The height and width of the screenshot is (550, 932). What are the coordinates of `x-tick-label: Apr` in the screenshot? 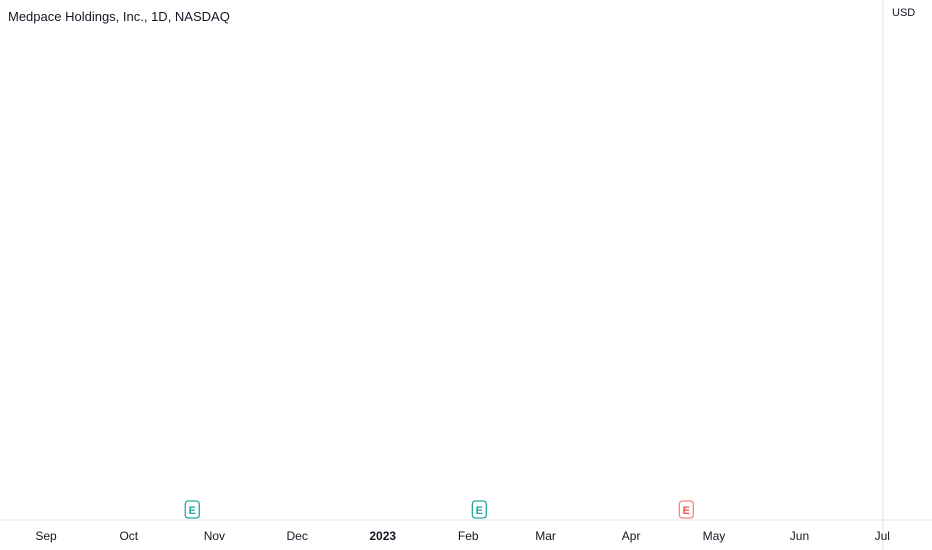 It's located at (631, 536).